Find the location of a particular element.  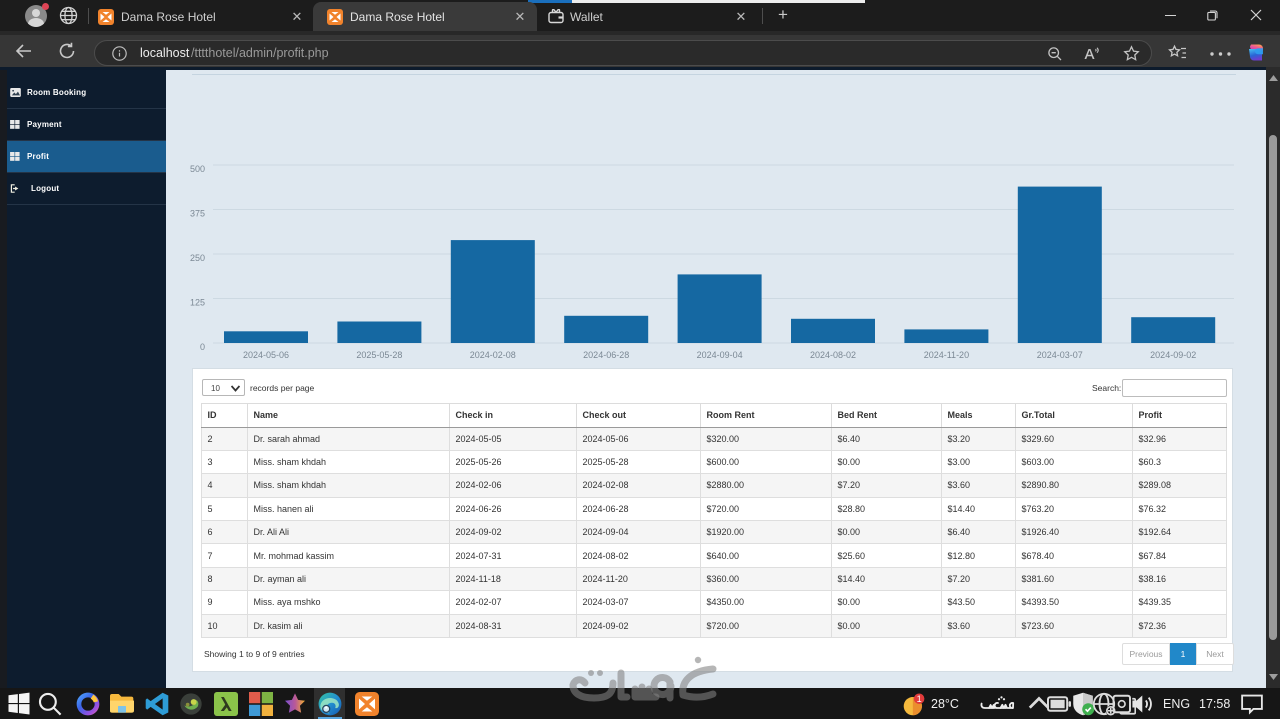

svg-text: 2024-09-02 is located at coordinates (1173, 355).